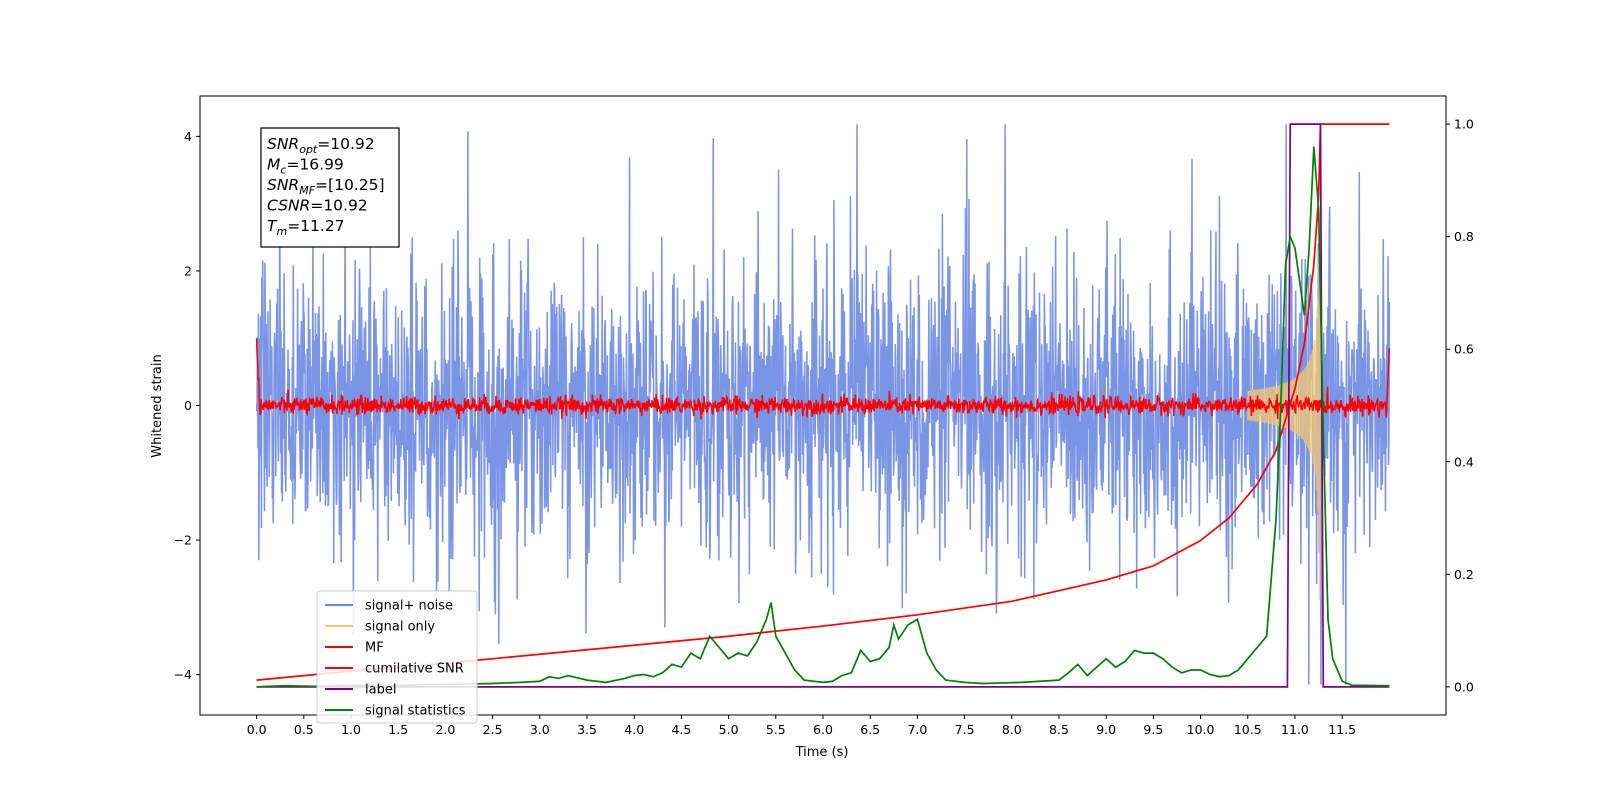 Image resolution: width=1600 pixels, height=800 pixels. Describe the element at coordinates (183, 674) in the screenshot. I see `y-left-tick-label: −4` at that location.